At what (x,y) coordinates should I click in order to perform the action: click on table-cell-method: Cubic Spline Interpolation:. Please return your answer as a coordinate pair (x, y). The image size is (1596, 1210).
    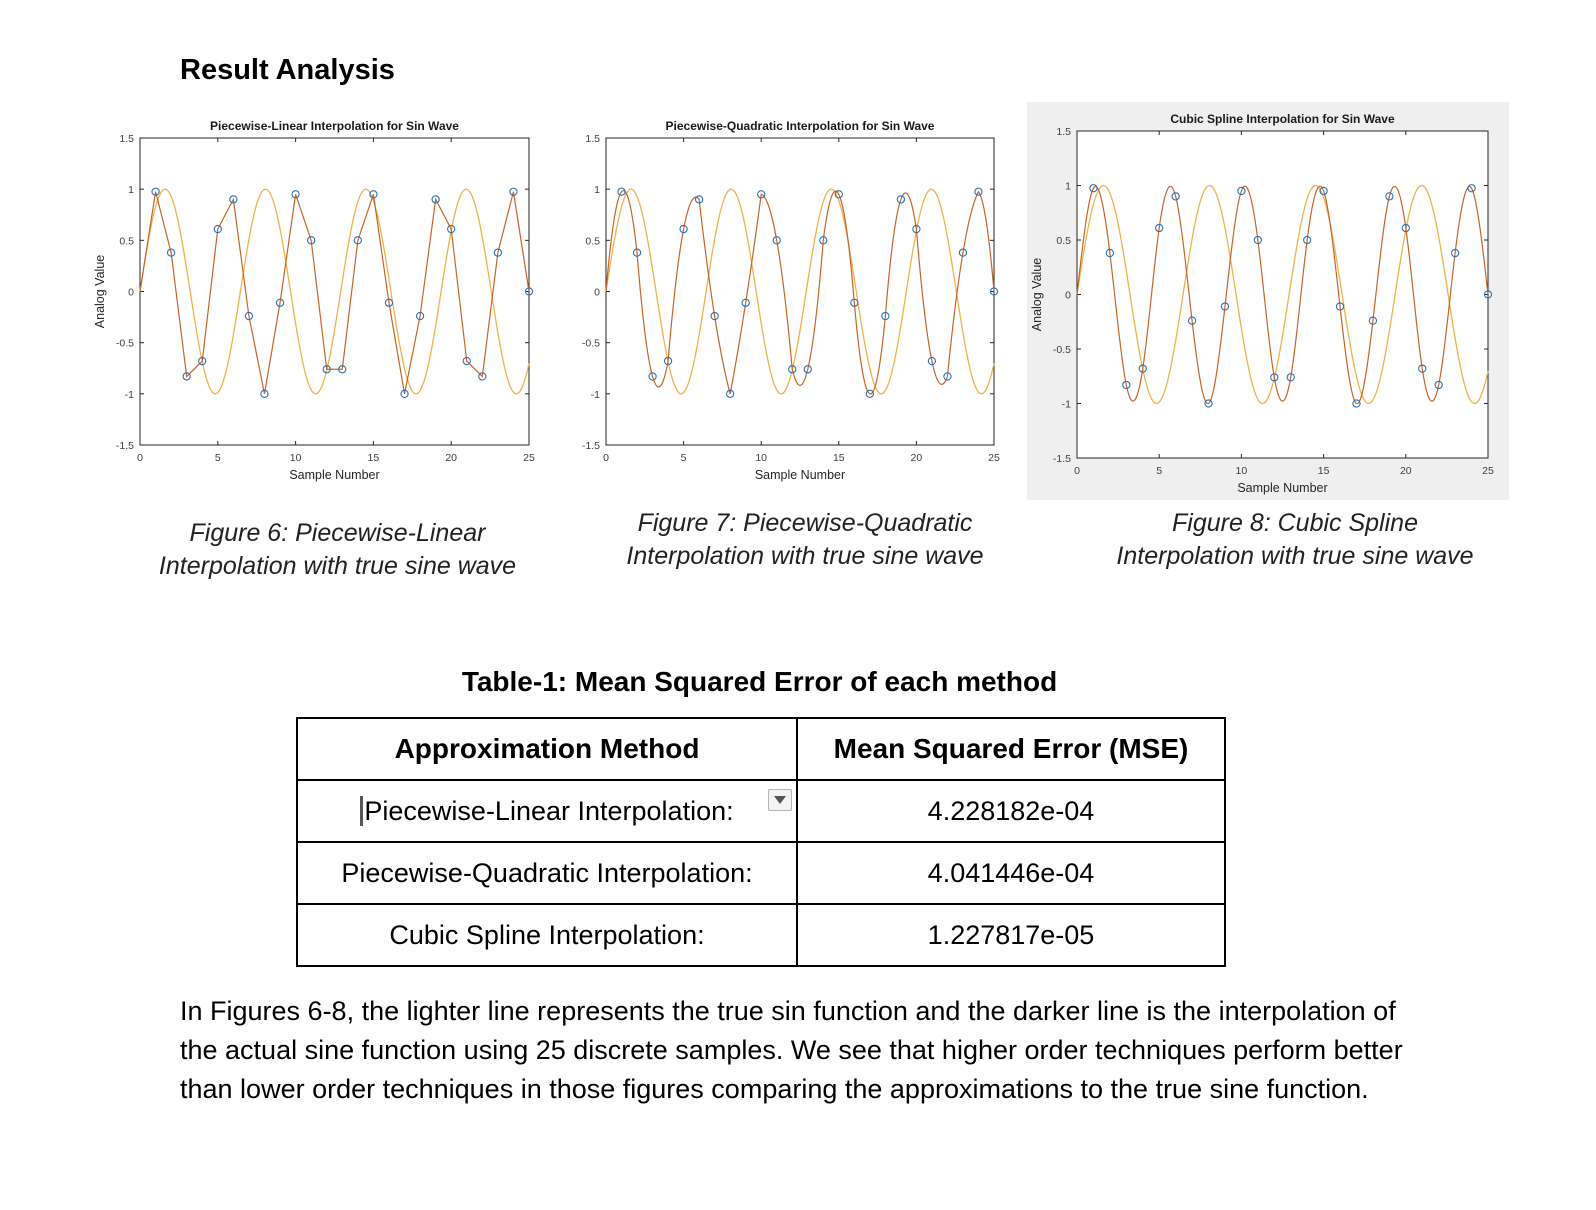
    Looking at the image, I should click on (547, 935).